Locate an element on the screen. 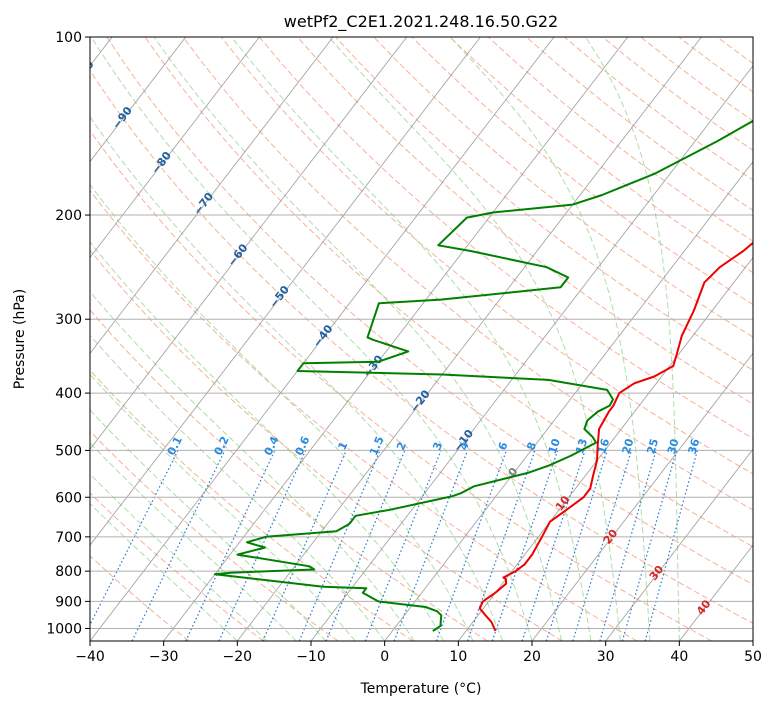 Image resolution: width=775 pixels, height=708 pixels. x-axis-label: Temperature (°C) is located at coordinates (421, 689).